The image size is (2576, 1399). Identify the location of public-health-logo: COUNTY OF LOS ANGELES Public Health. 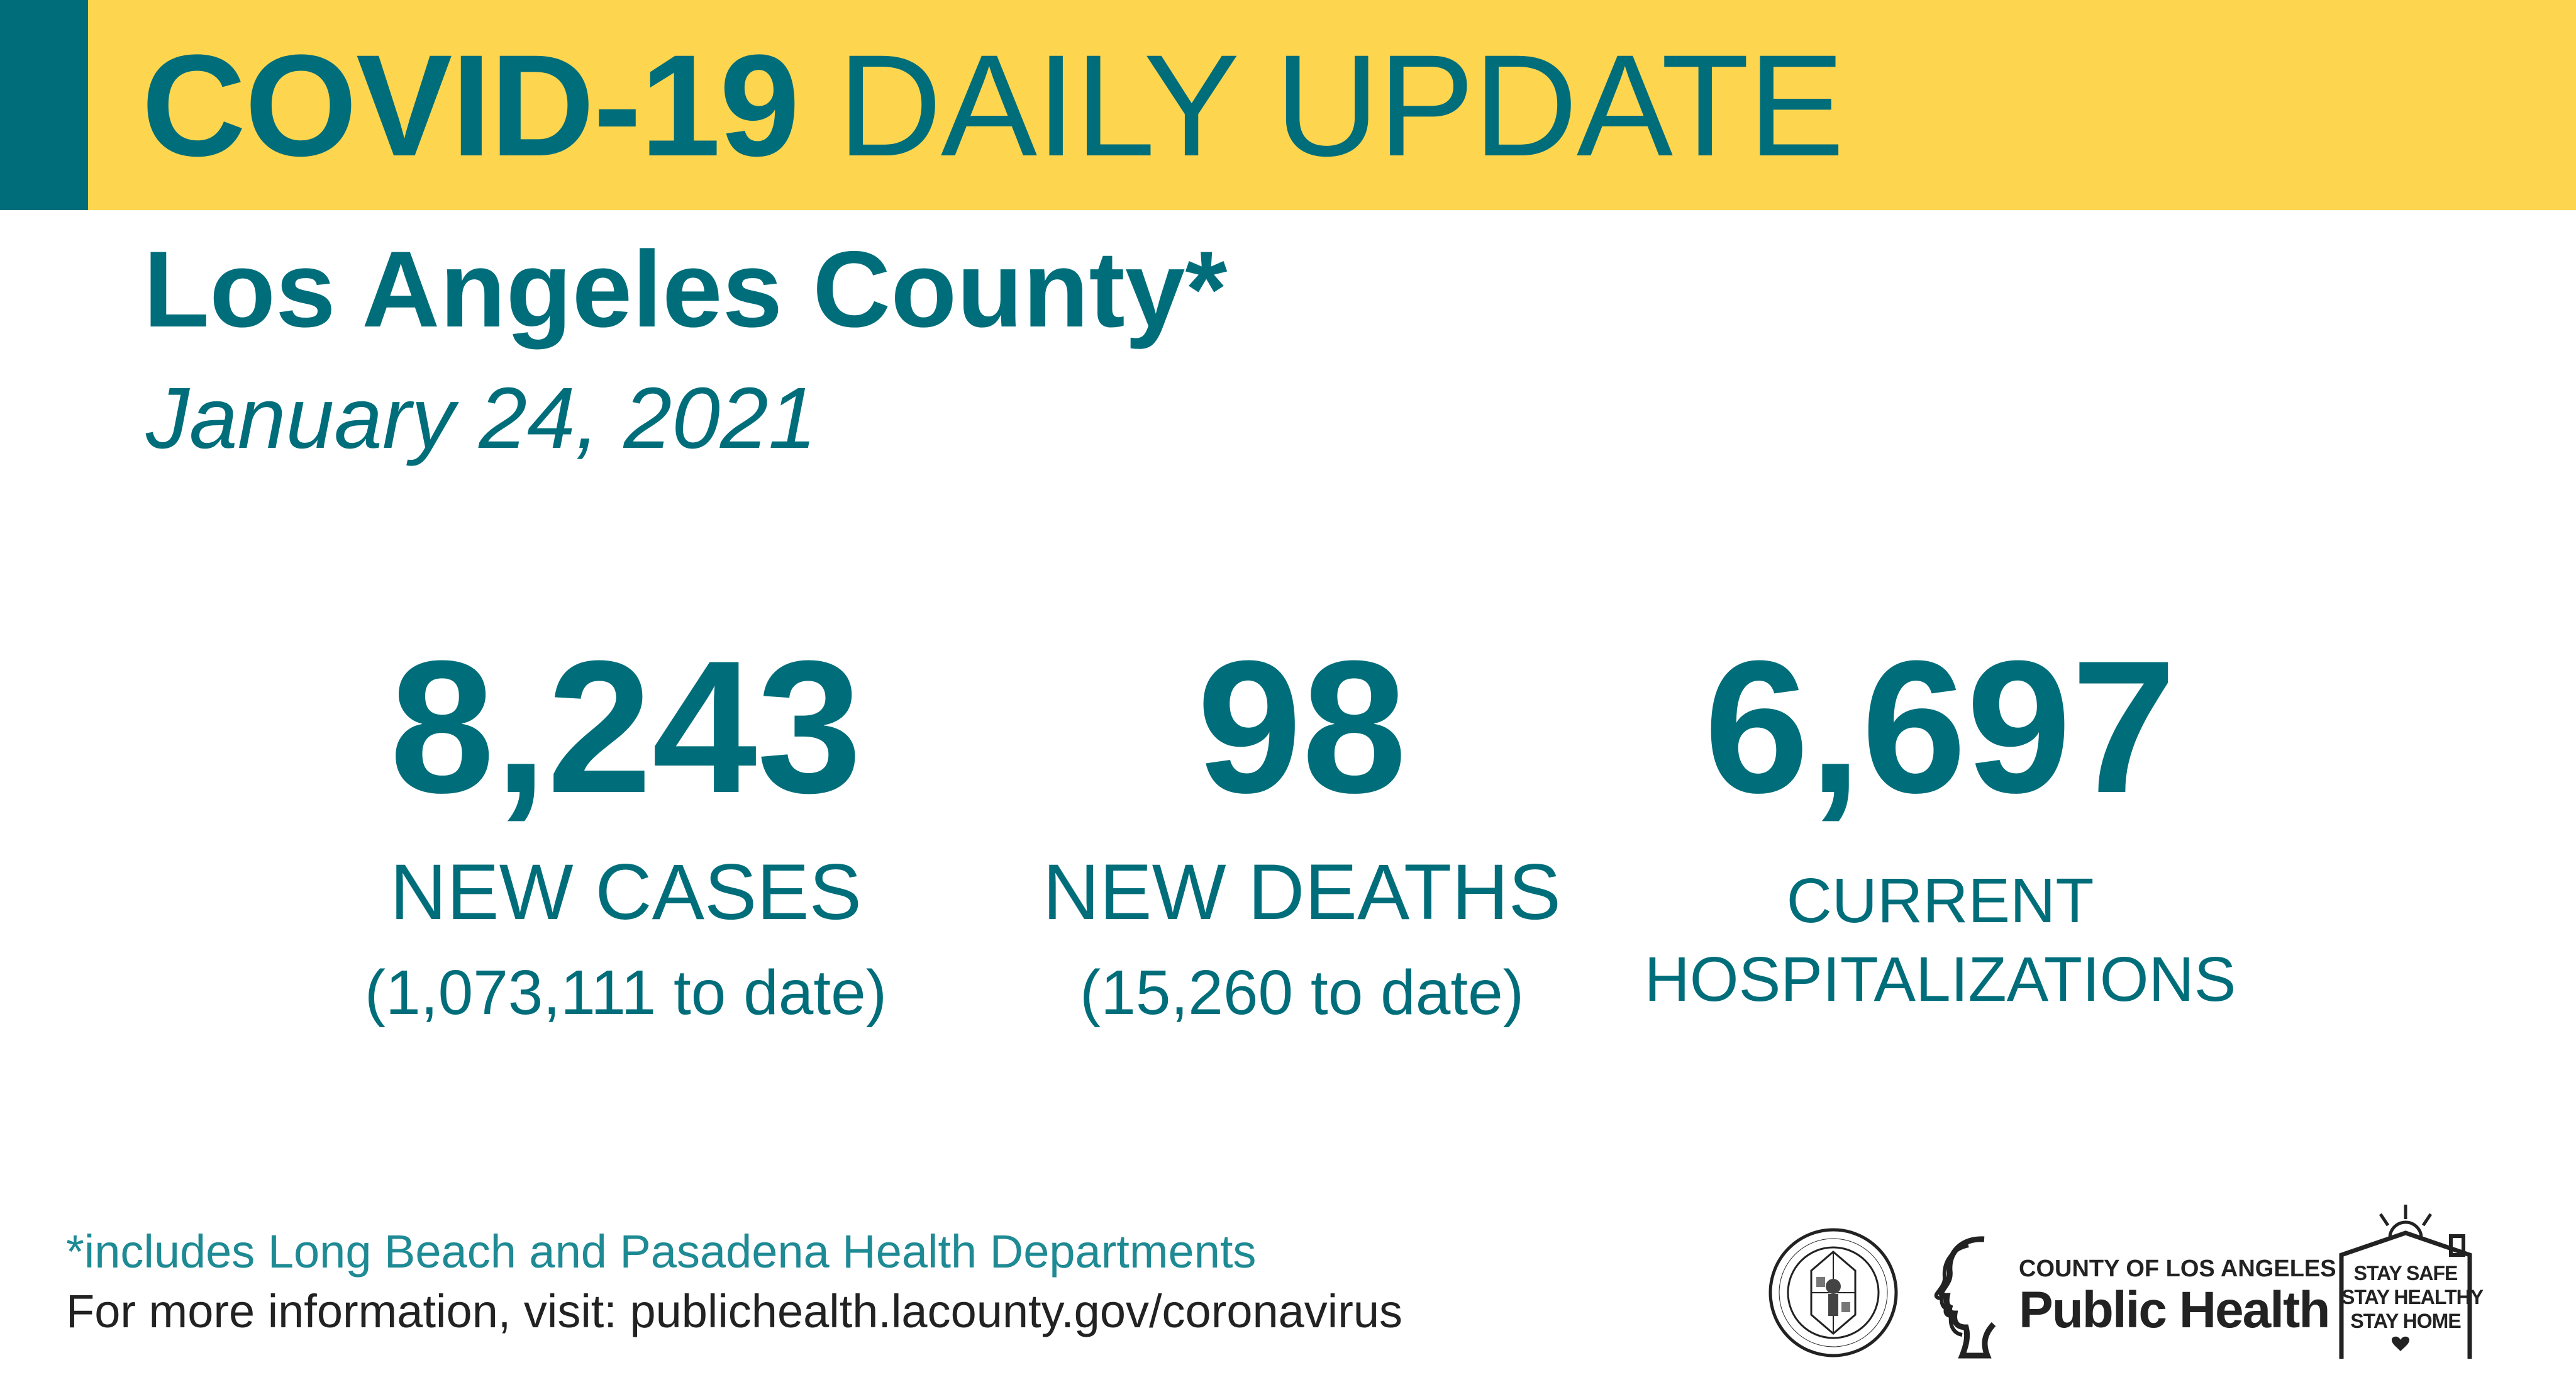
(2130, 1296).